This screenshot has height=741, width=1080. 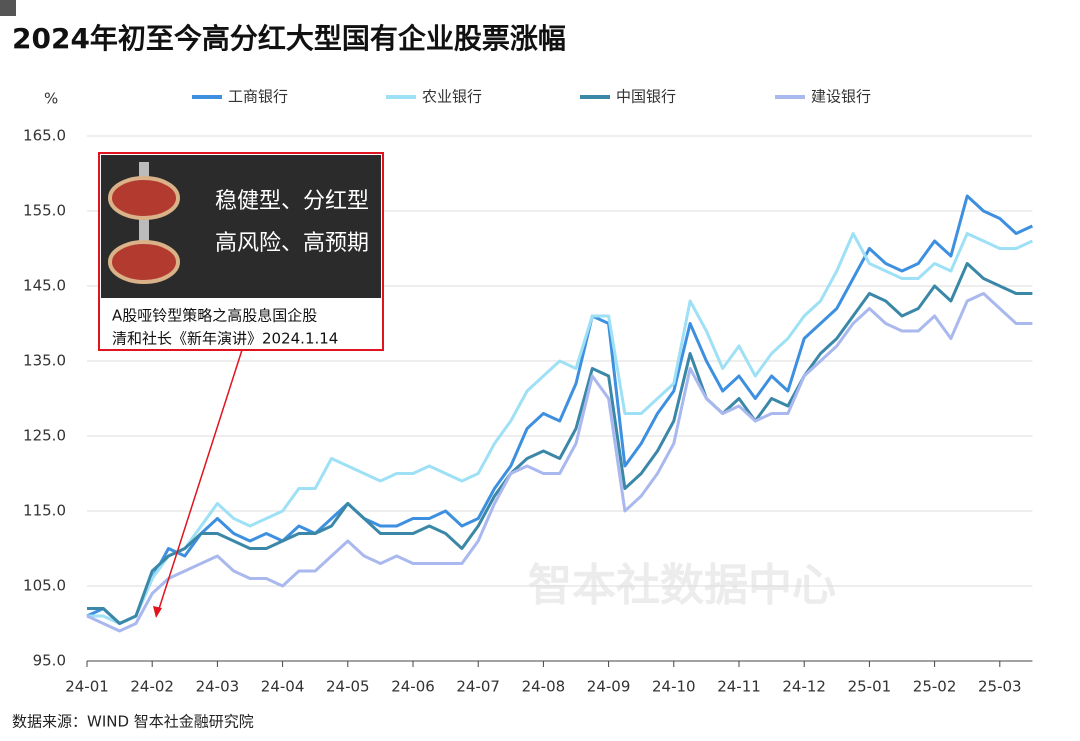 What do you see at coordinates (133, 722) in the screenshot?
I see `source: 数据来源：WIND 智本社金融研究院` at bounding box center [133, 722].